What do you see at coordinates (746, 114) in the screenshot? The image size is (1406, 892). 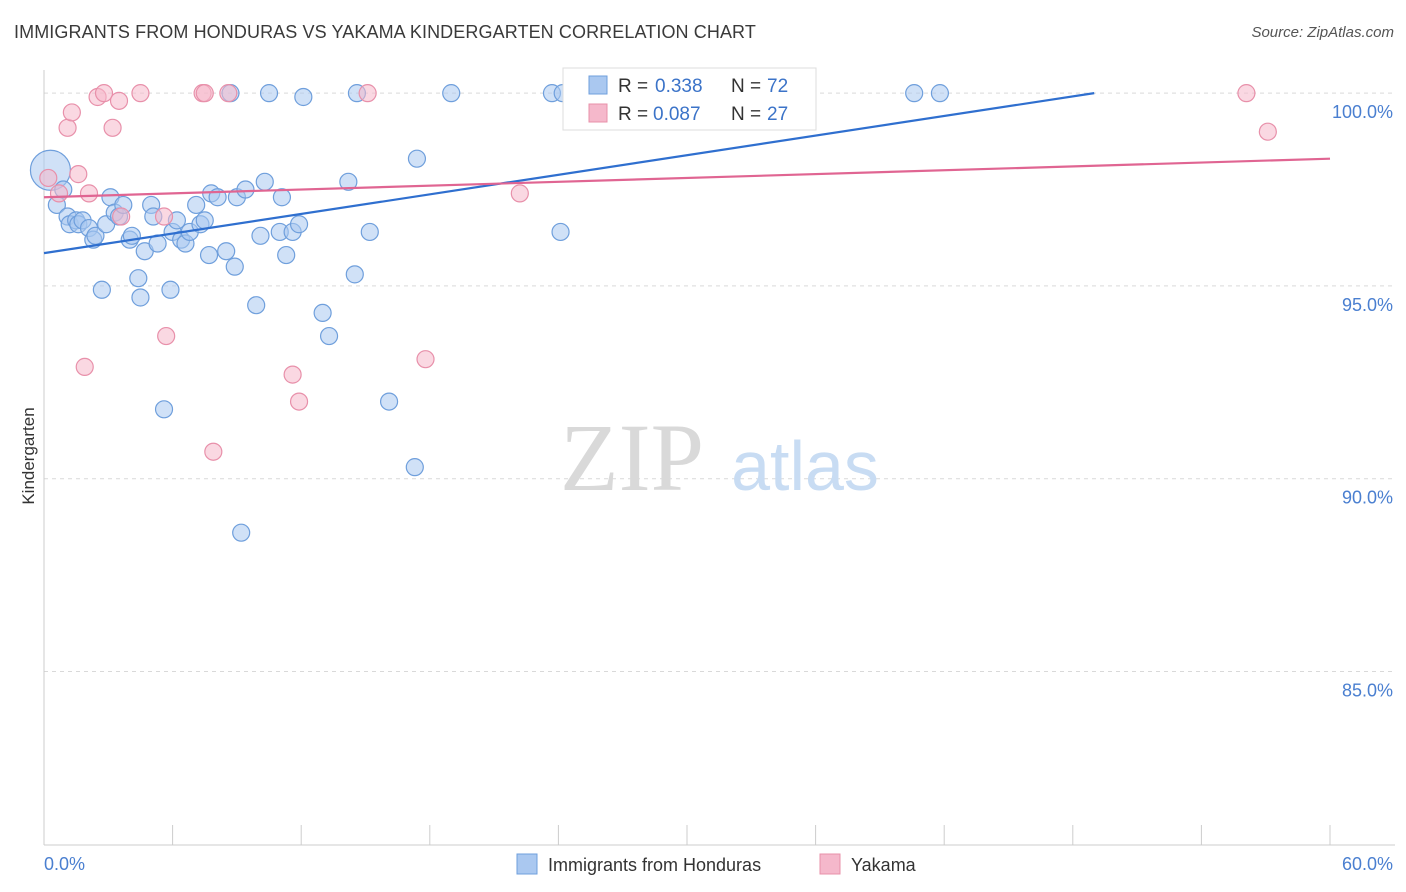 I see `stats-n-label-yakama: N =` at bounding box center [746, 114].